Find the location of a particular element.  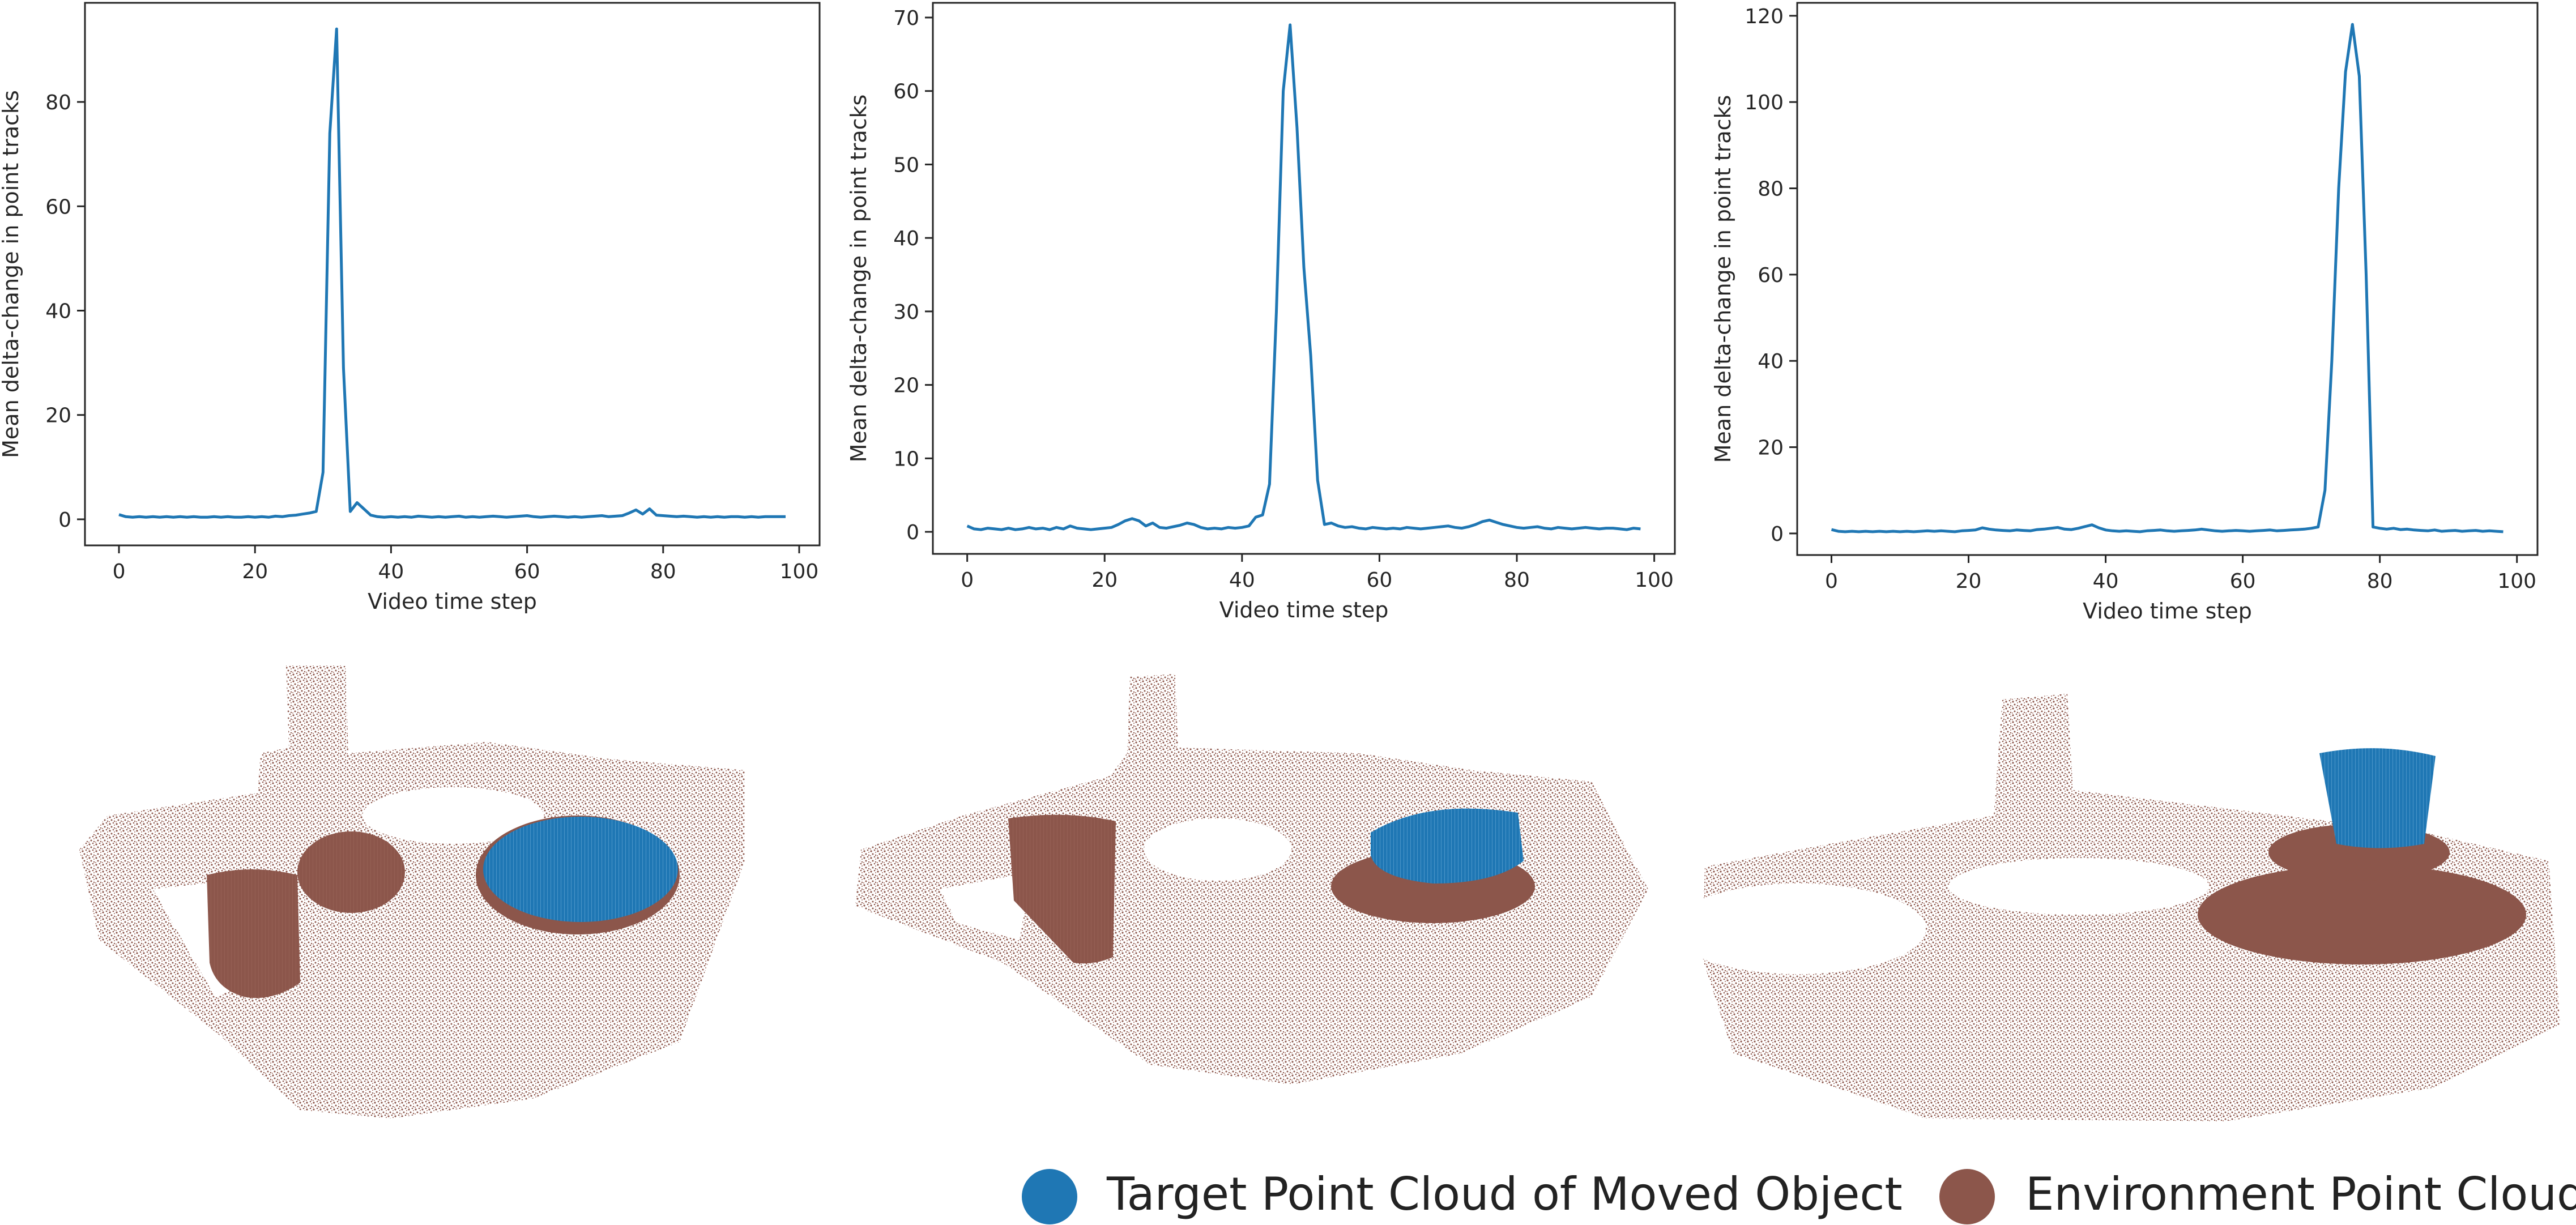

y-tick-label: 100 is located at coordinates (1764, 103).